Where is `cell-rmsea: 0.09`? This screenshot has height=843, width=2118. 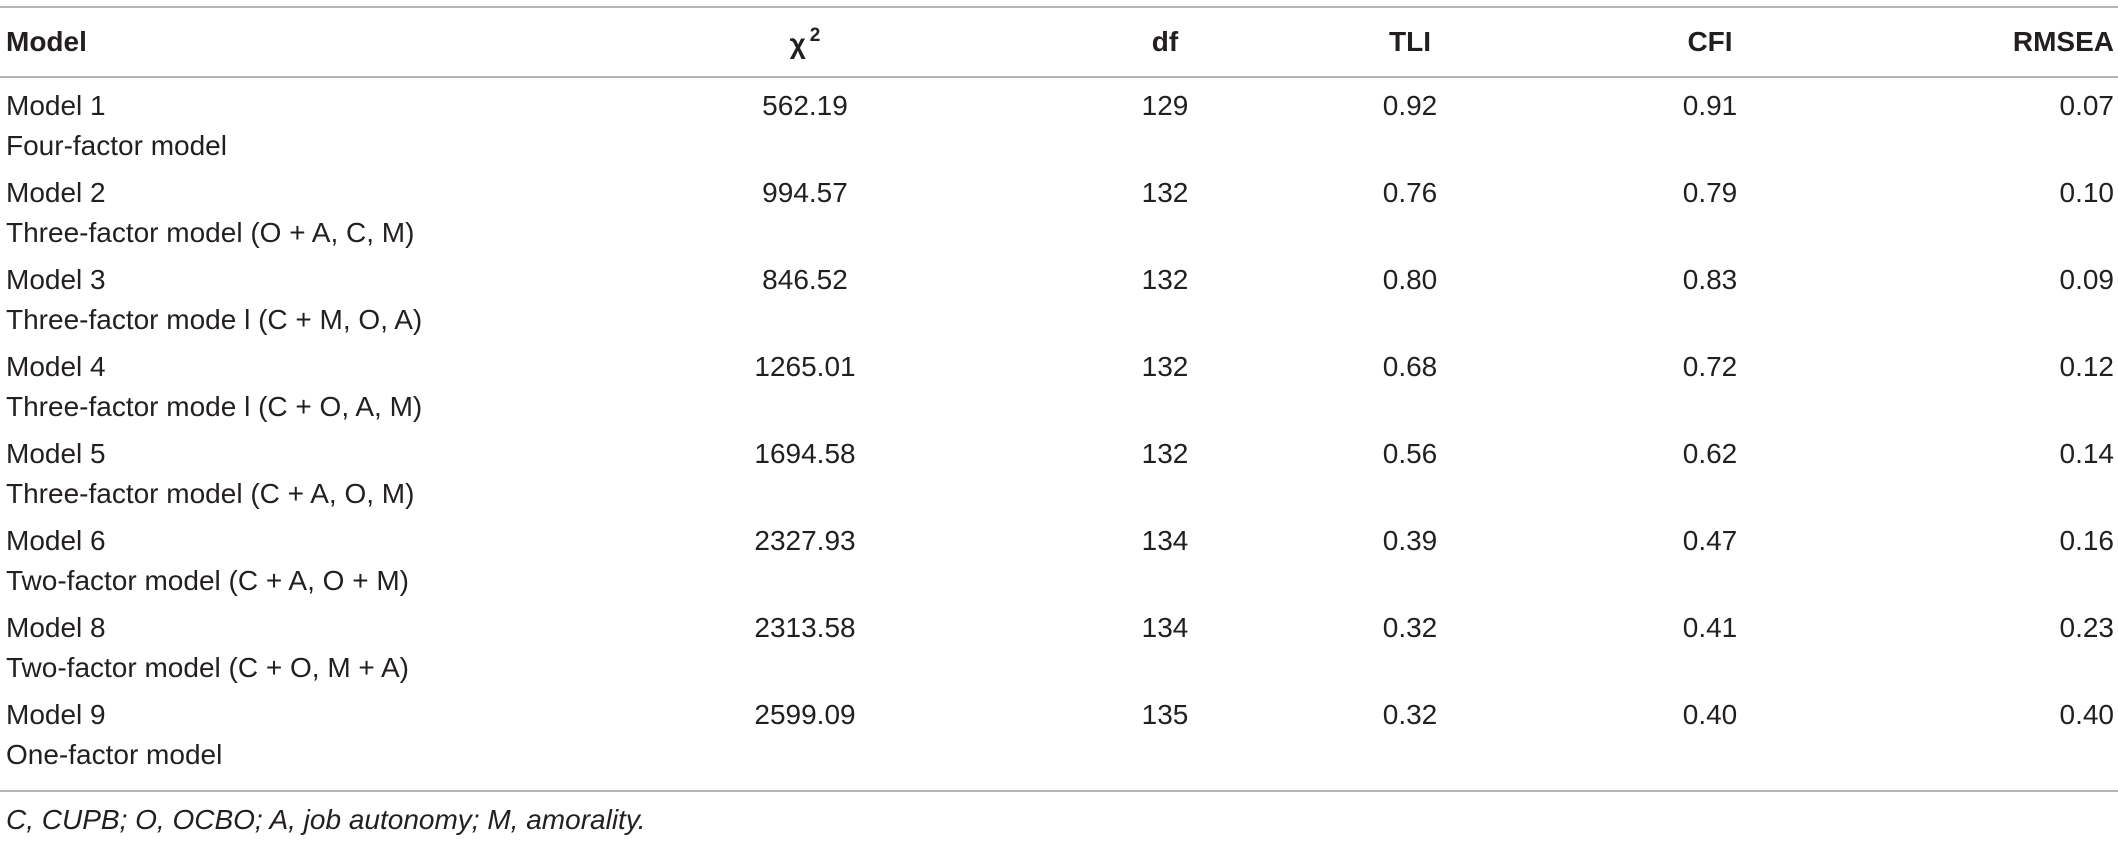 cell-rmsea: 0.09 is located at coordinates (2087, 279).